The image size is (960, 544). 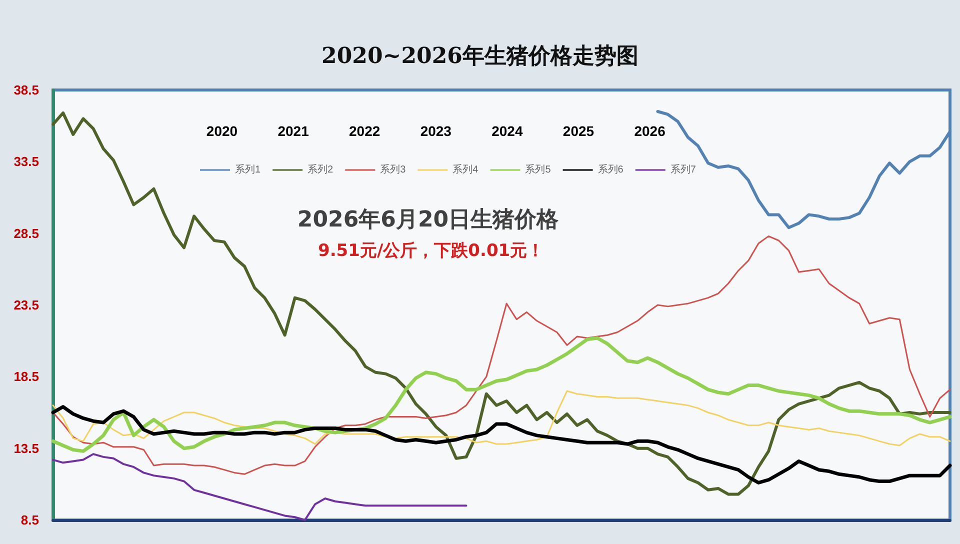 What do you see at coordinates (321, 170) in the screenshot?
I see `legend-label: 系列2` at bounding box center [321, 170].